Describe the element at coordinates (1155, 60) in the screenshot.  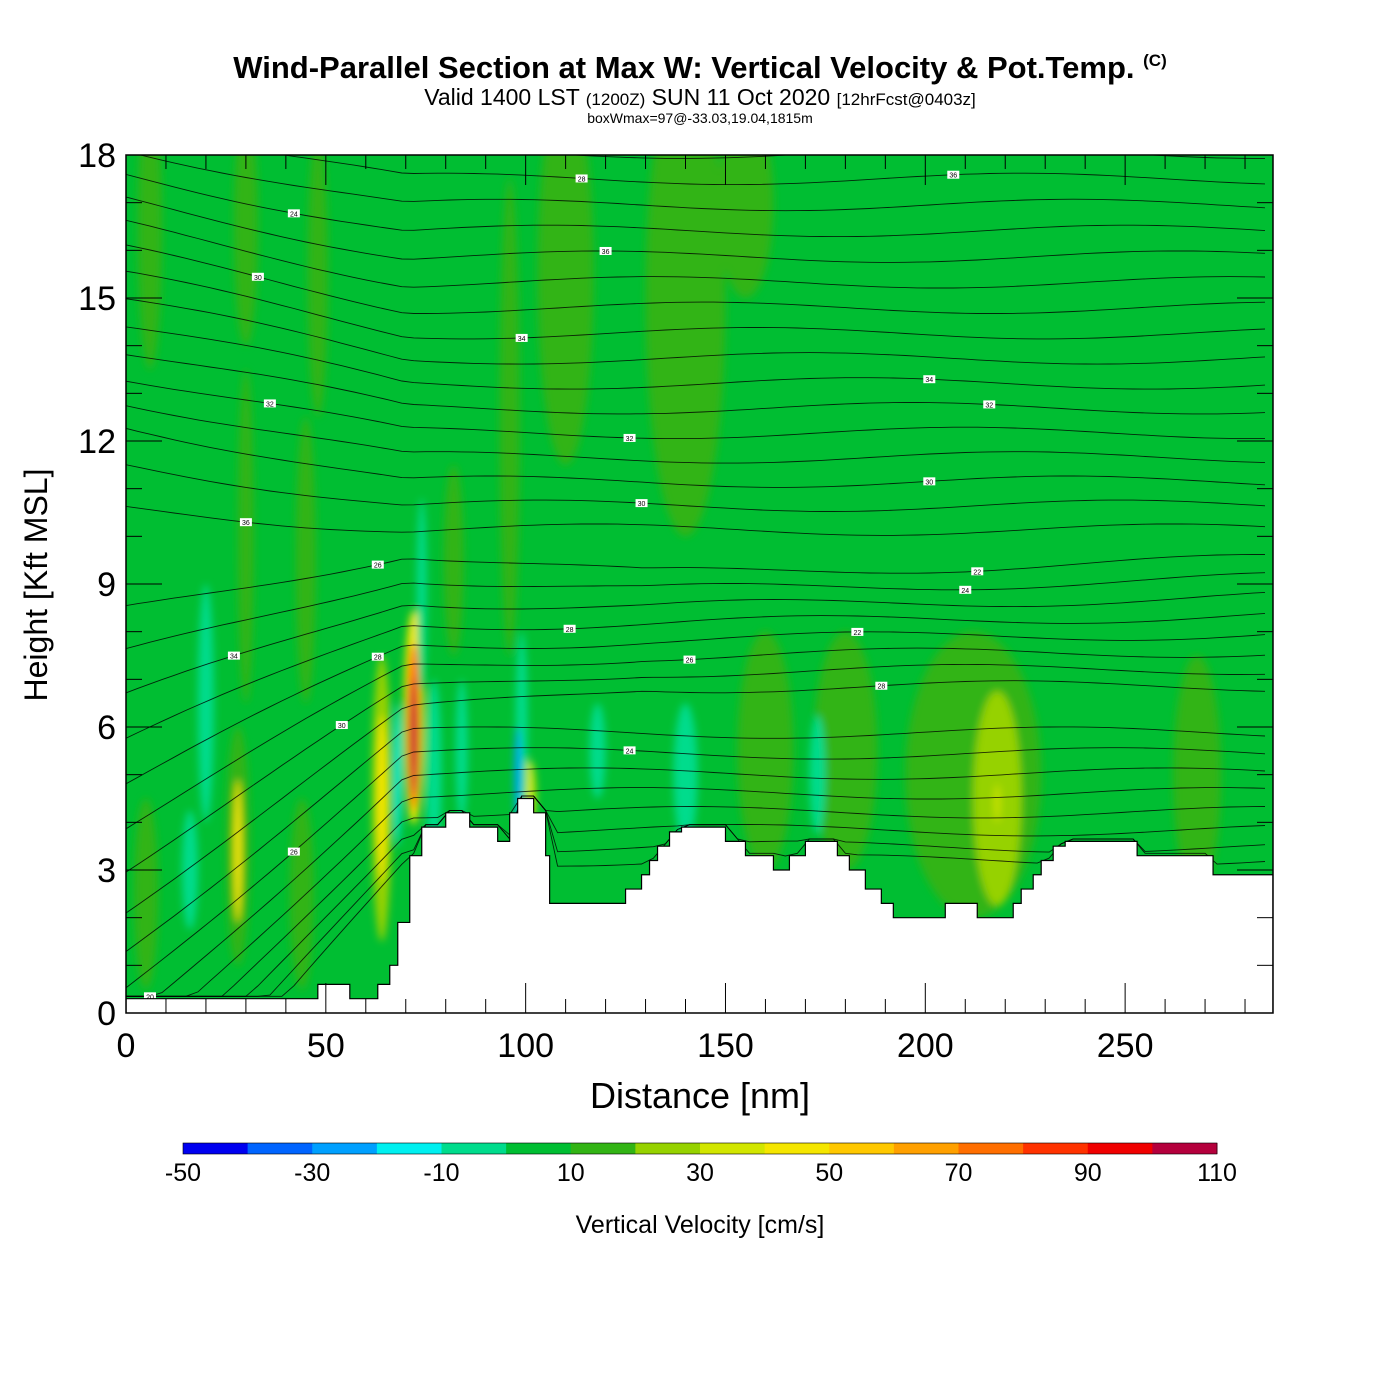
I see `copyright-mark: (C)` at that location.